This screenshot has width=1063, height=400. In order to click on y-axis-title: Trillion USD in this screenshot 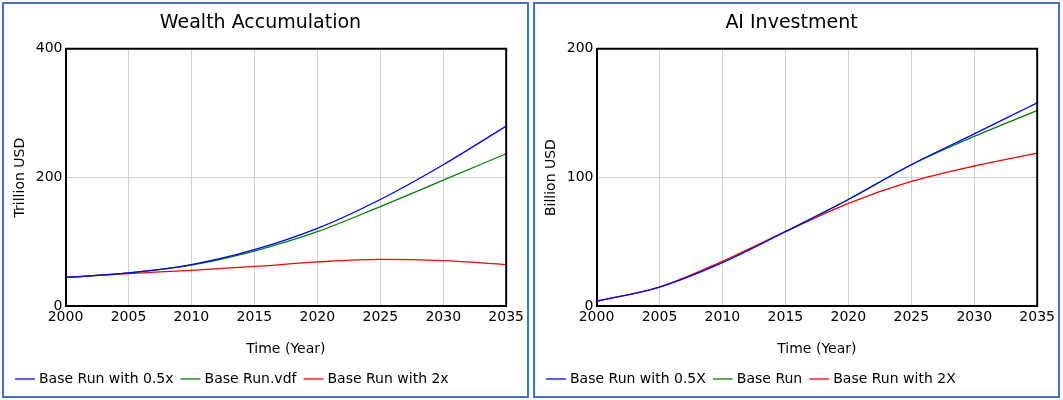, I will do `click(19, 178)`.